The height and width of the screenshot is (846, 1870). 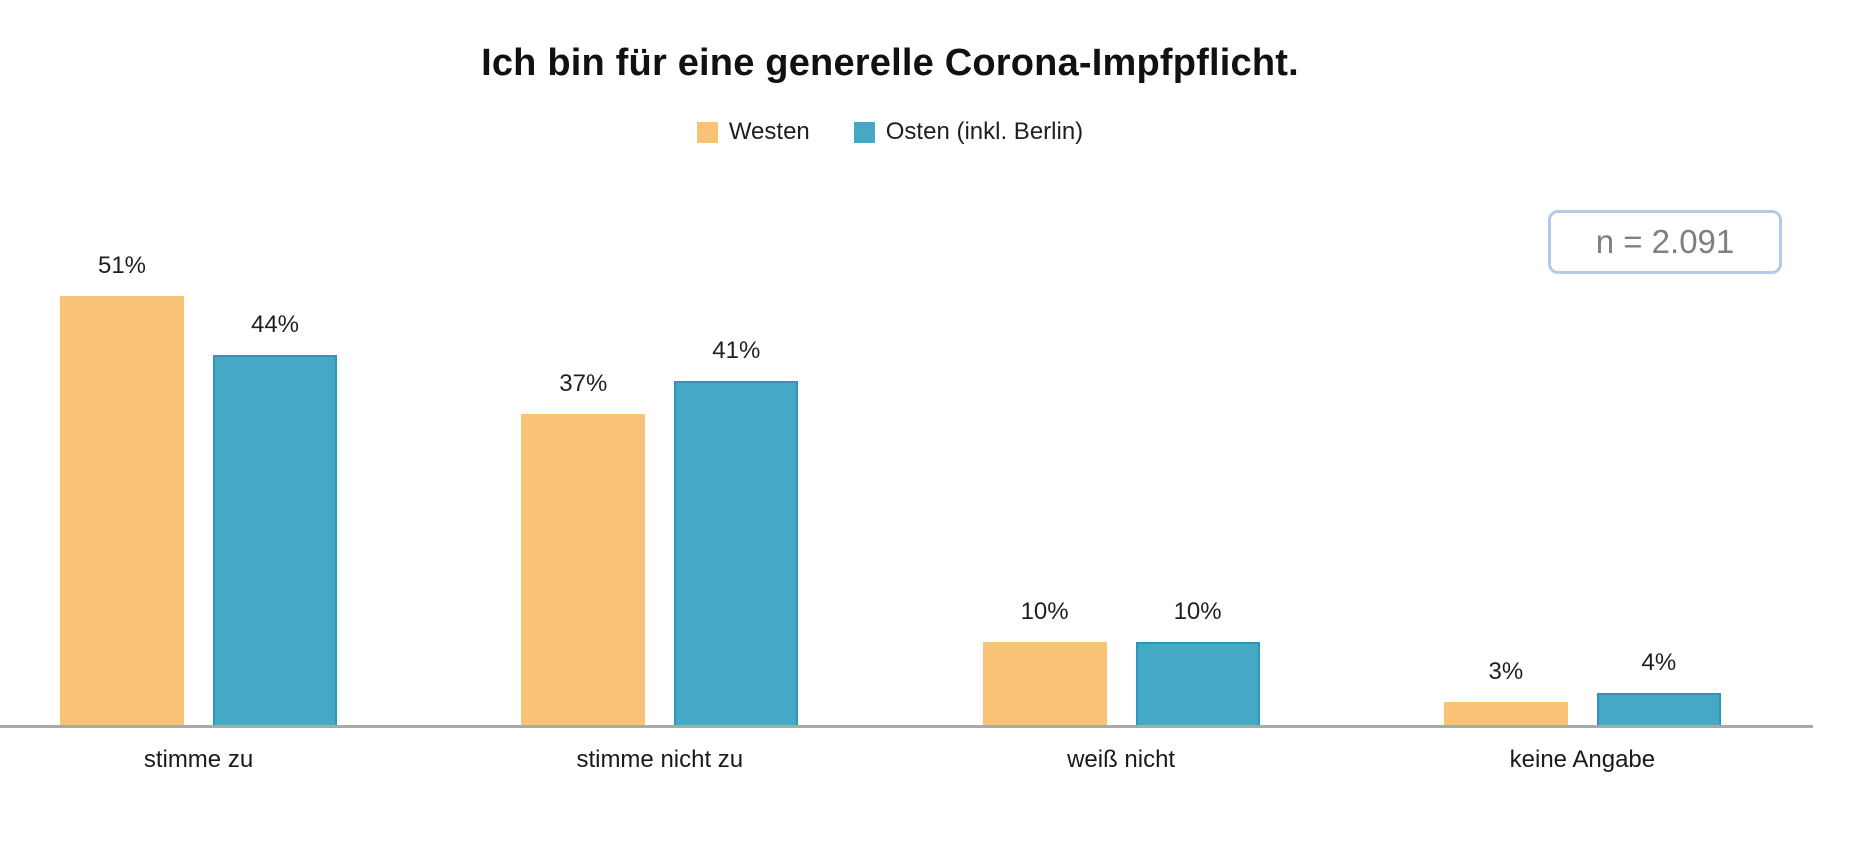 What do you see at coordinates (1197, 684) in the screenshot?
I see `bar-osten-inkl-berlin-weiss-nicht` at bounding box center [1197, 684].